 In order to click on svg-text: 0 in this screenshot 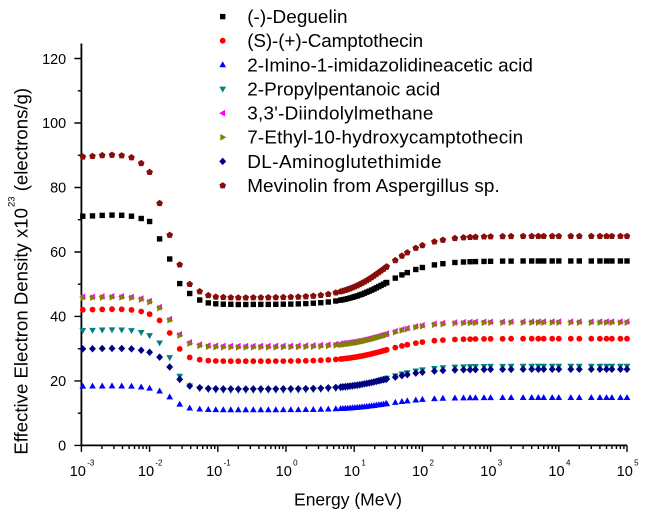, I will do `click(62, 447)`.